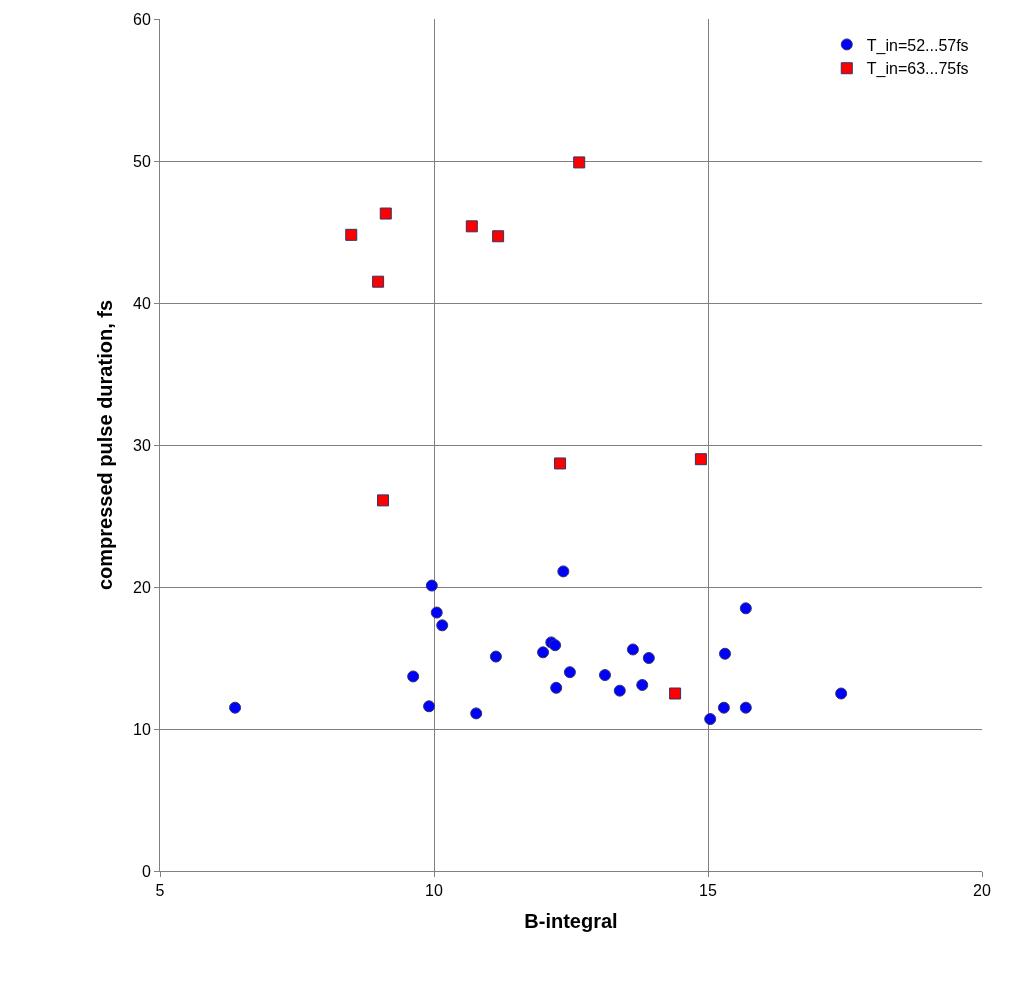 The height and width of the screenshot is (986, 1009). What do you see at coordinates (142, 303) in the screenshot?
I see `y-tick-label: 40` at bounding box center [142, 303].